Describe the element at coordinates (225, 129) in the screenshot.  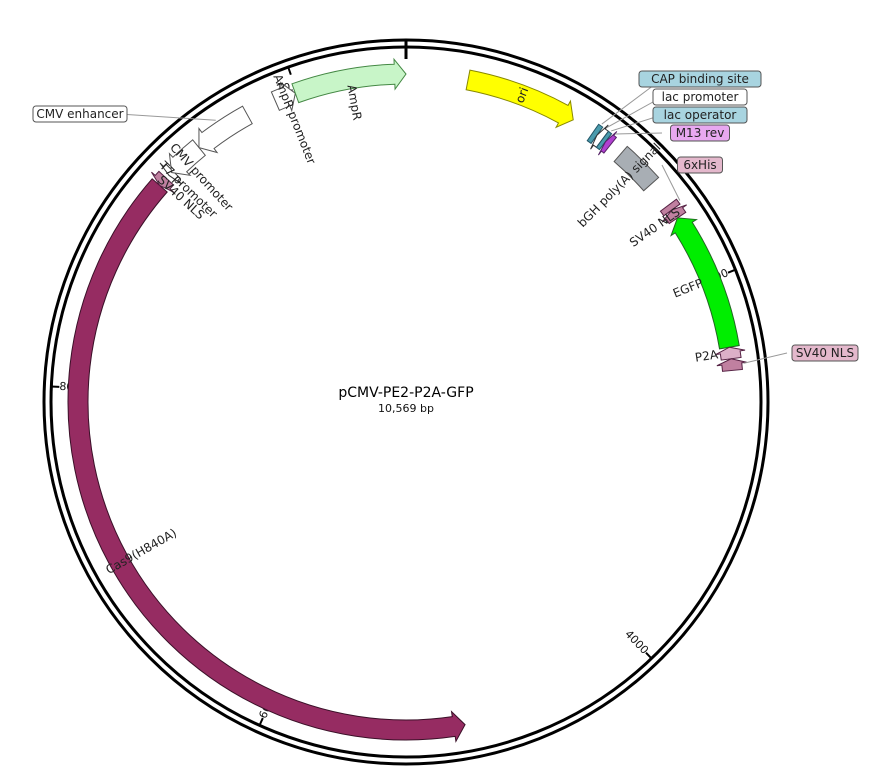
I see `cmv-enhancer-feature` at that location.